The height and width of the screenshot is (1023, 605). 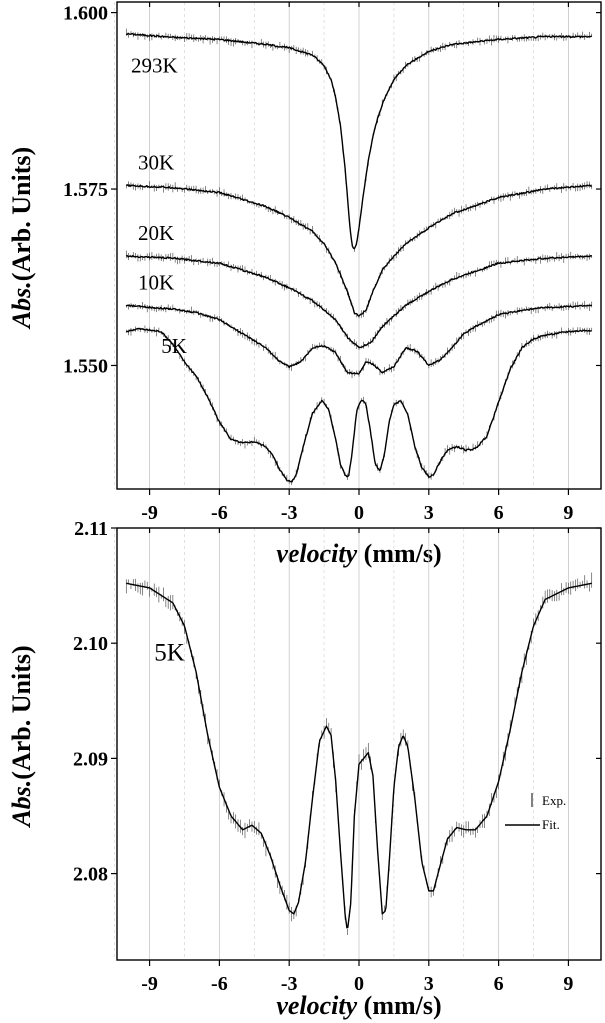 I want to click on legend-label: Exp., so click(x=554, y=800).